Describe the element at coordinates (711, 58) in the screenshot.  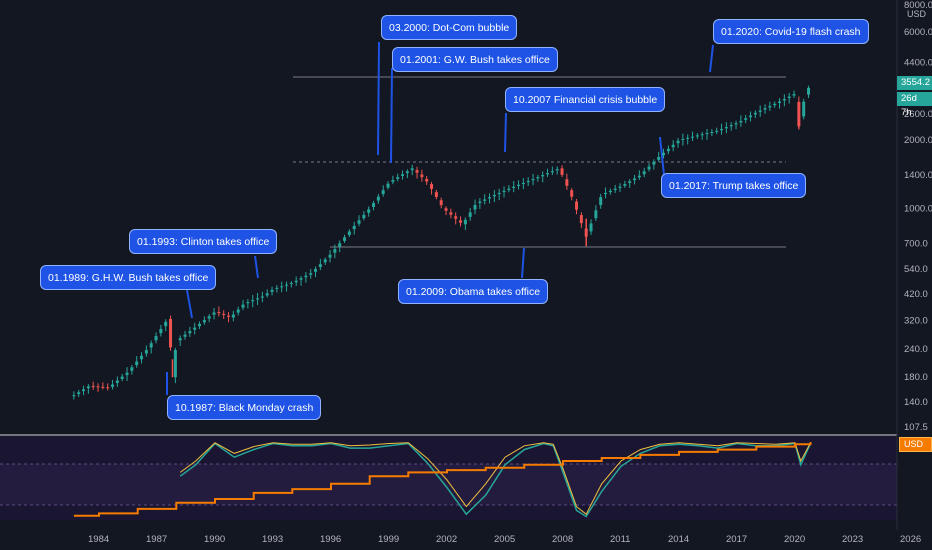
I see `pointer-covid` at that location.